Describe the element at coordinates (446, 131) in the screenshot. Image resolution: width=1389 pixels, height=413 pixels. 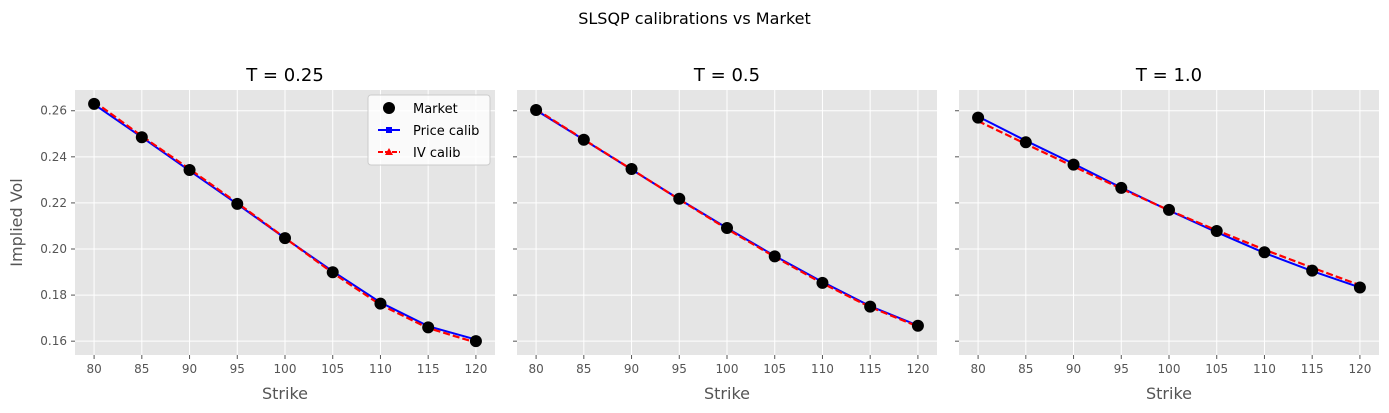
I see `legend-label: Price calib` at that location.